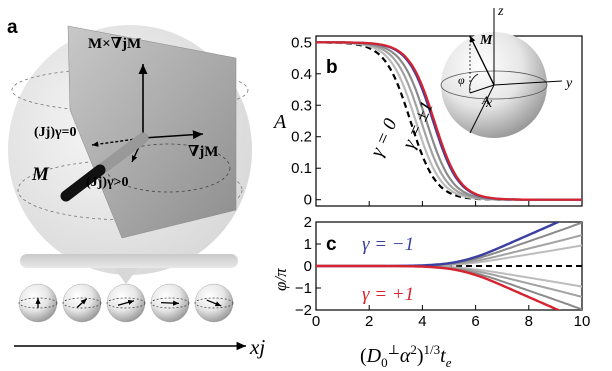 The width and height of the screenshot is (612, 371). I want to click on spin-chain, so click(126, 303).